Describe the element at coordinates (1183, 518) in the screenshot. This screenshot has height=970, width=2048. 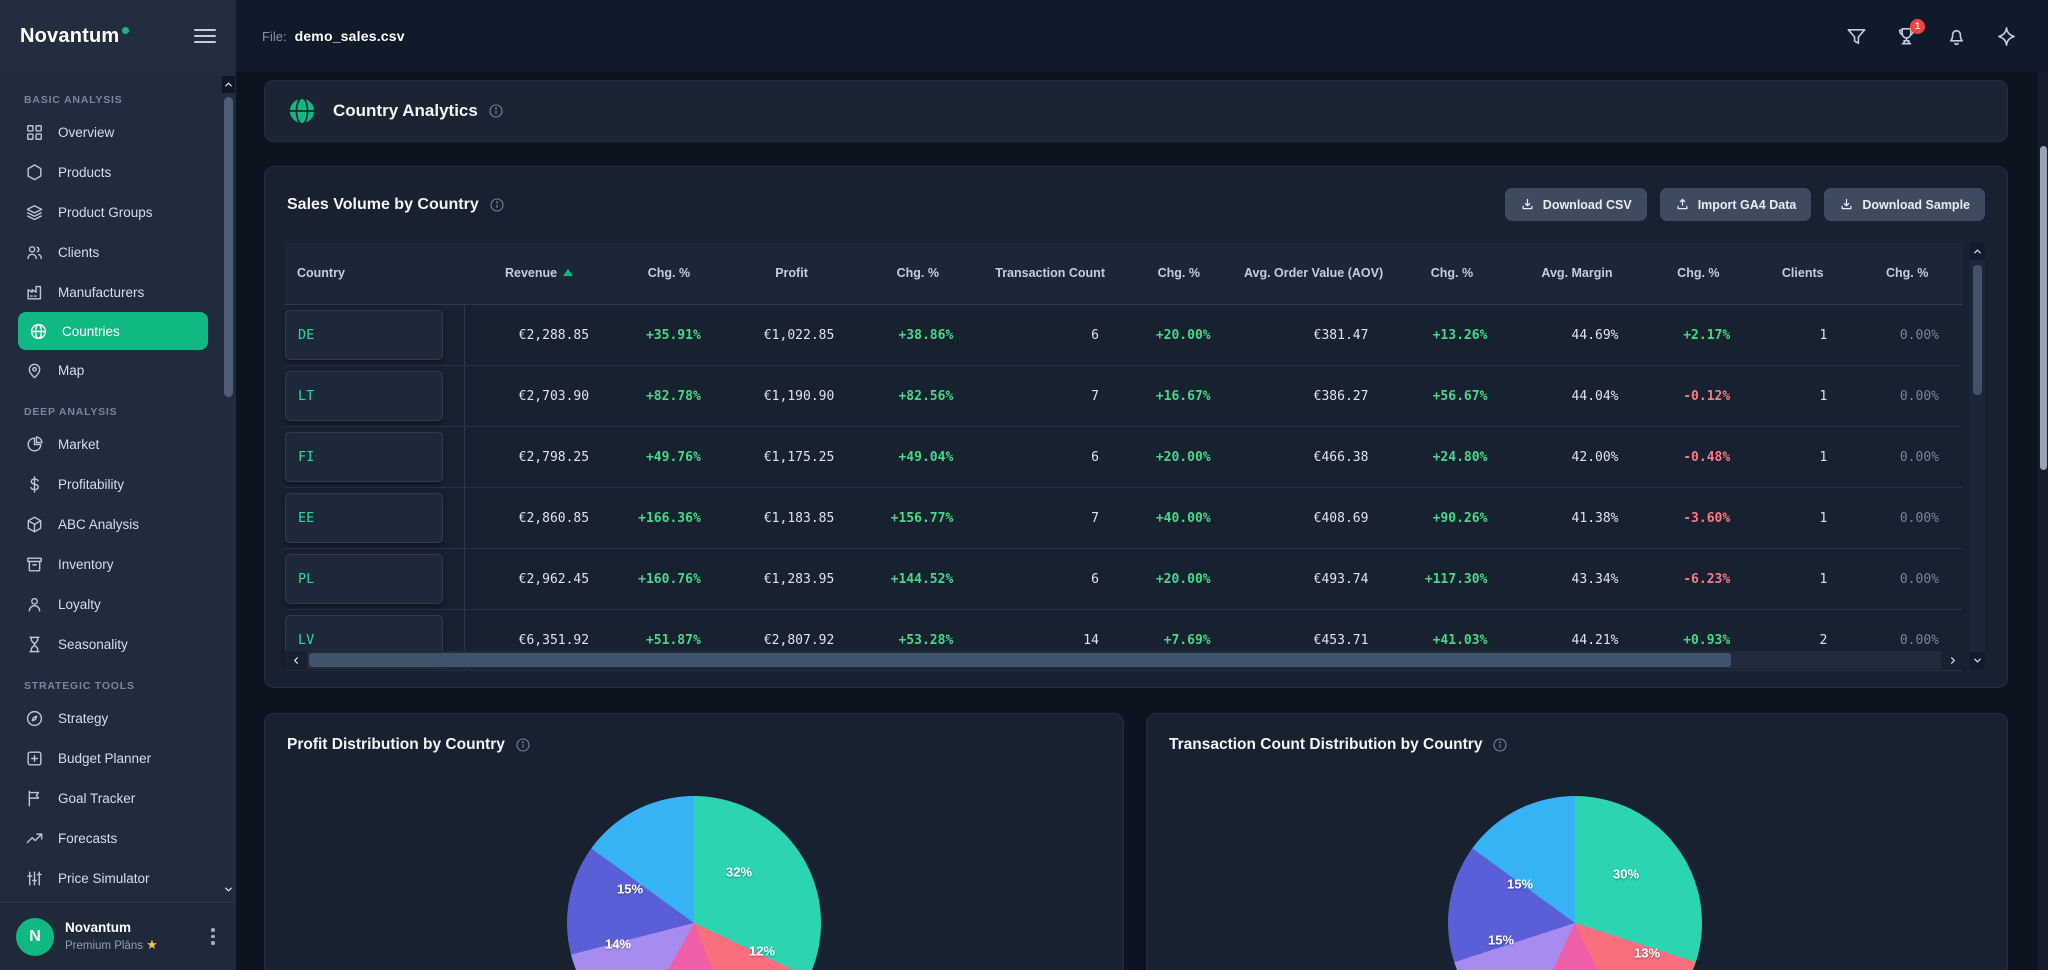
I see `cell-transactions_chg: +40.00%` at that location.